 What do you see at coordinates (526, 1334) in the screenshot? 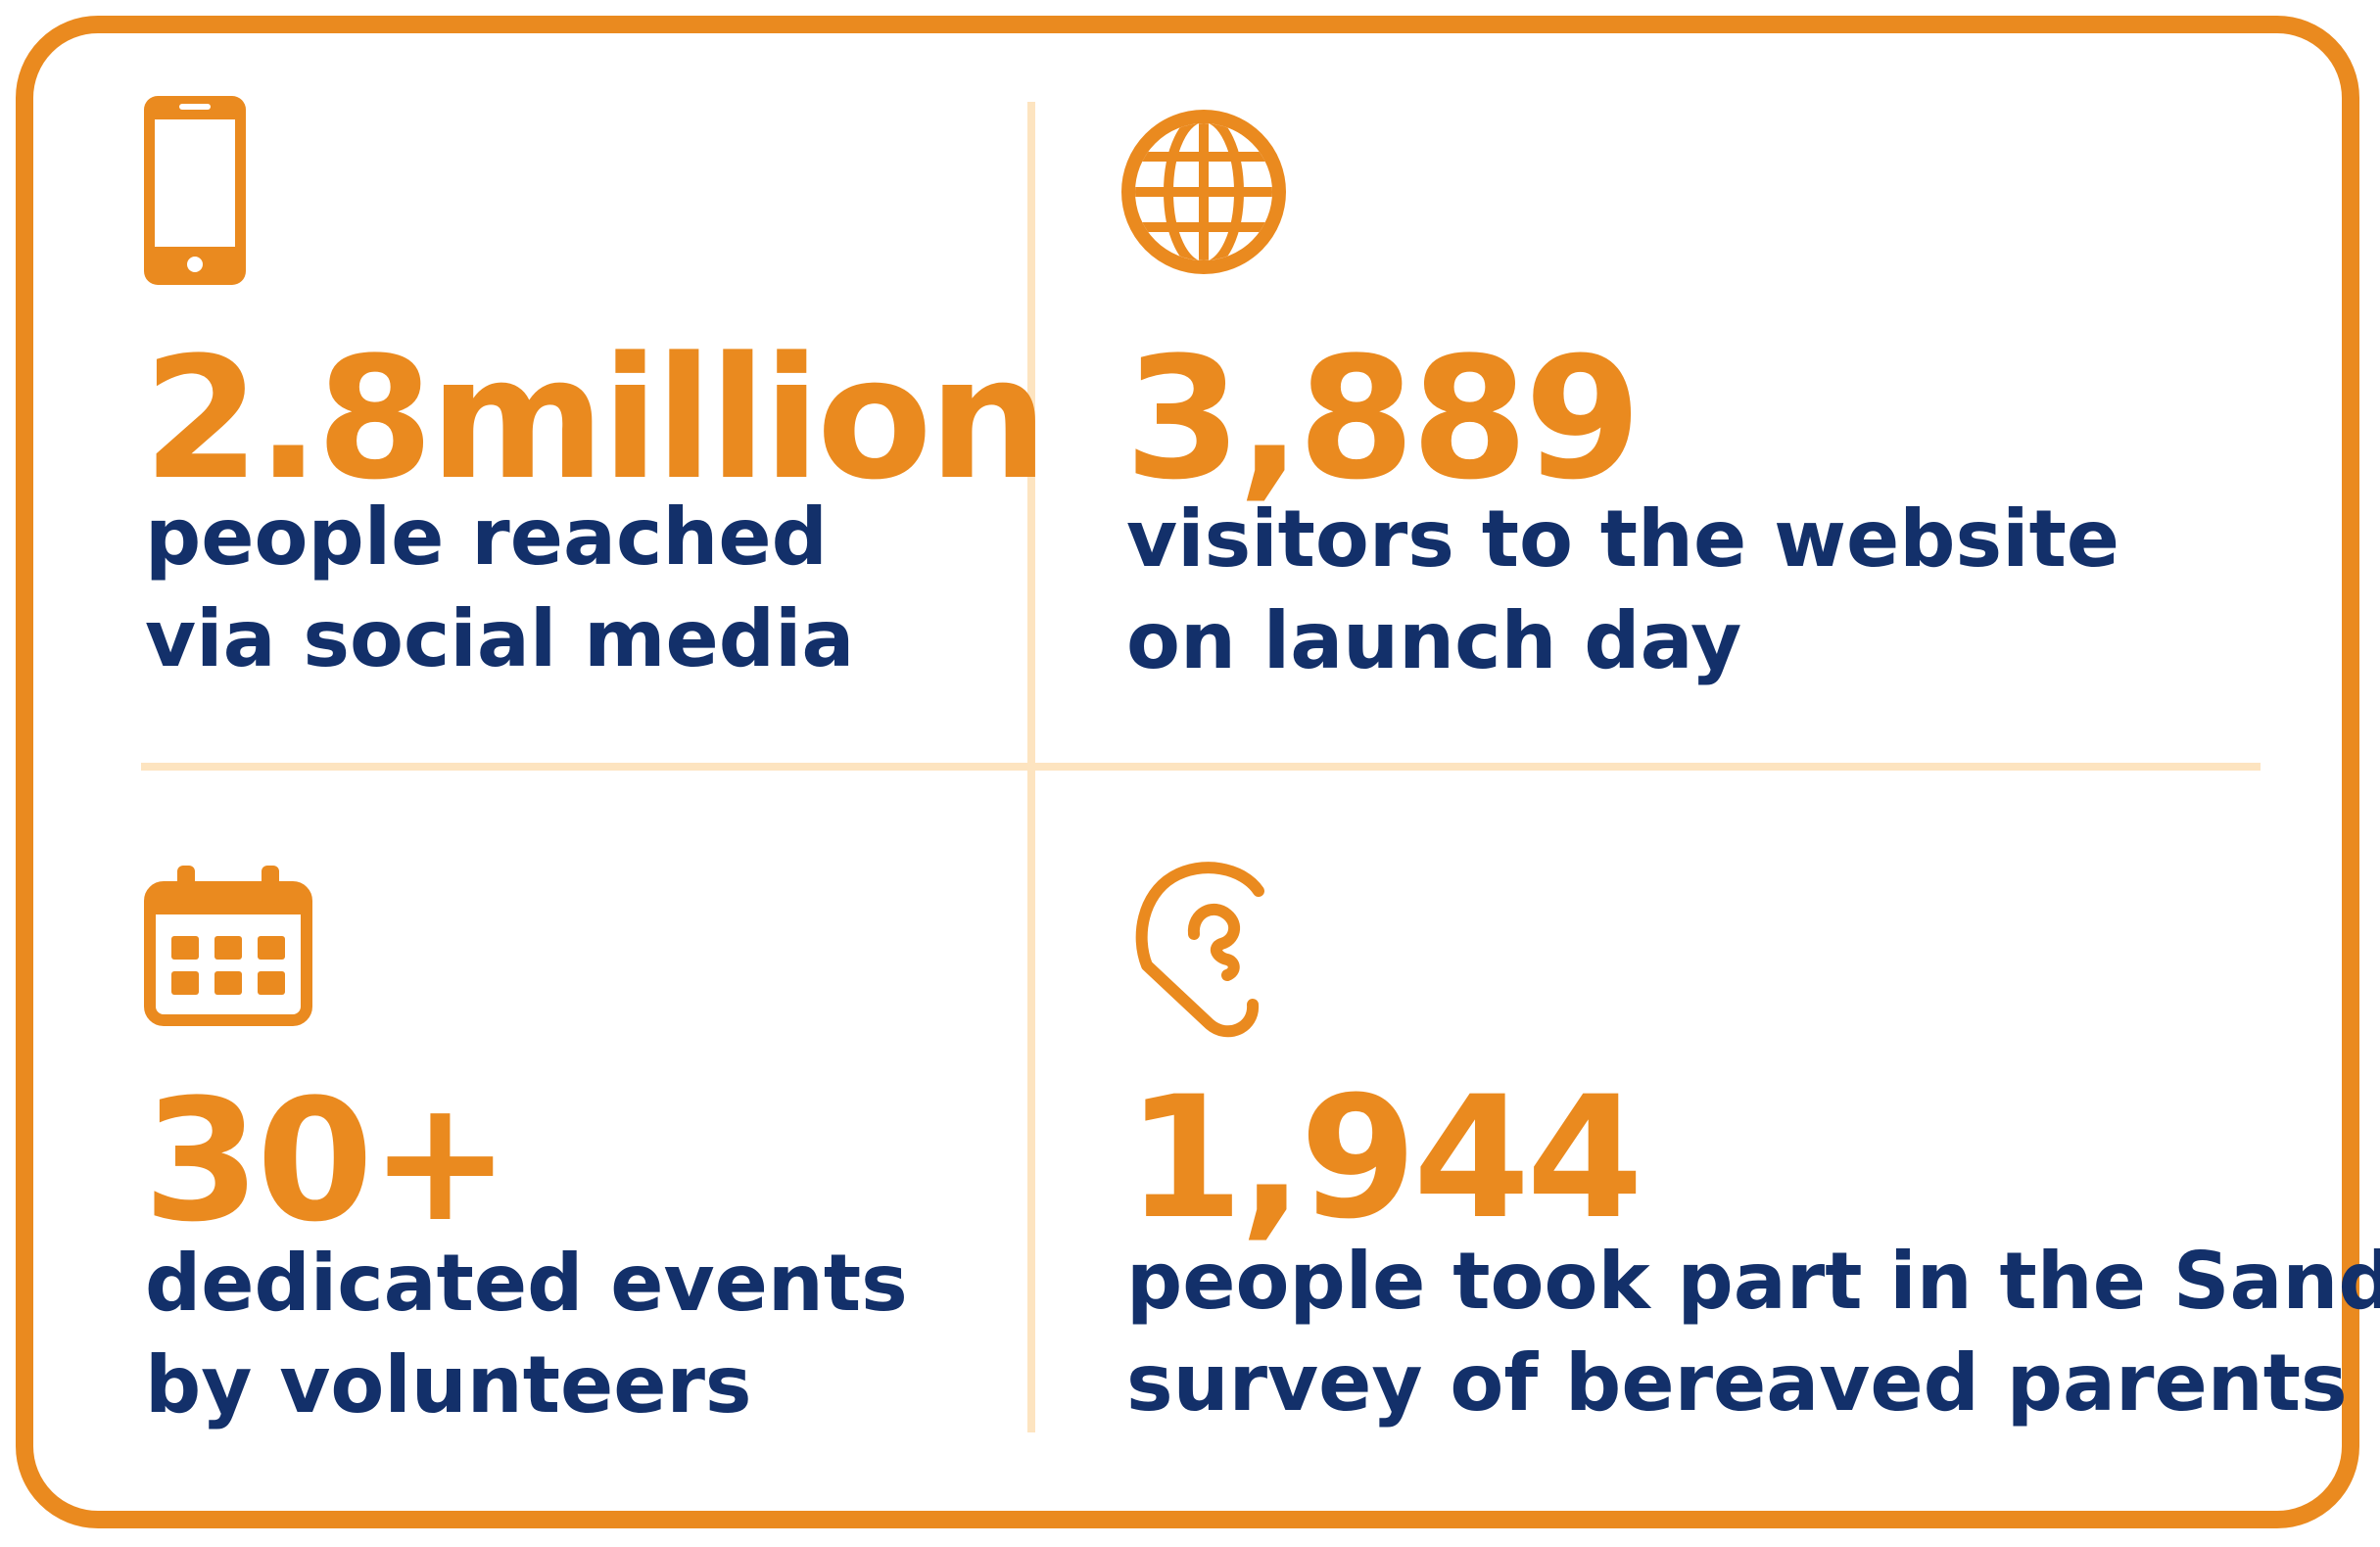
I see `stat-description-events: dedicated events by volunteers` at bounding box center [526, 1334].